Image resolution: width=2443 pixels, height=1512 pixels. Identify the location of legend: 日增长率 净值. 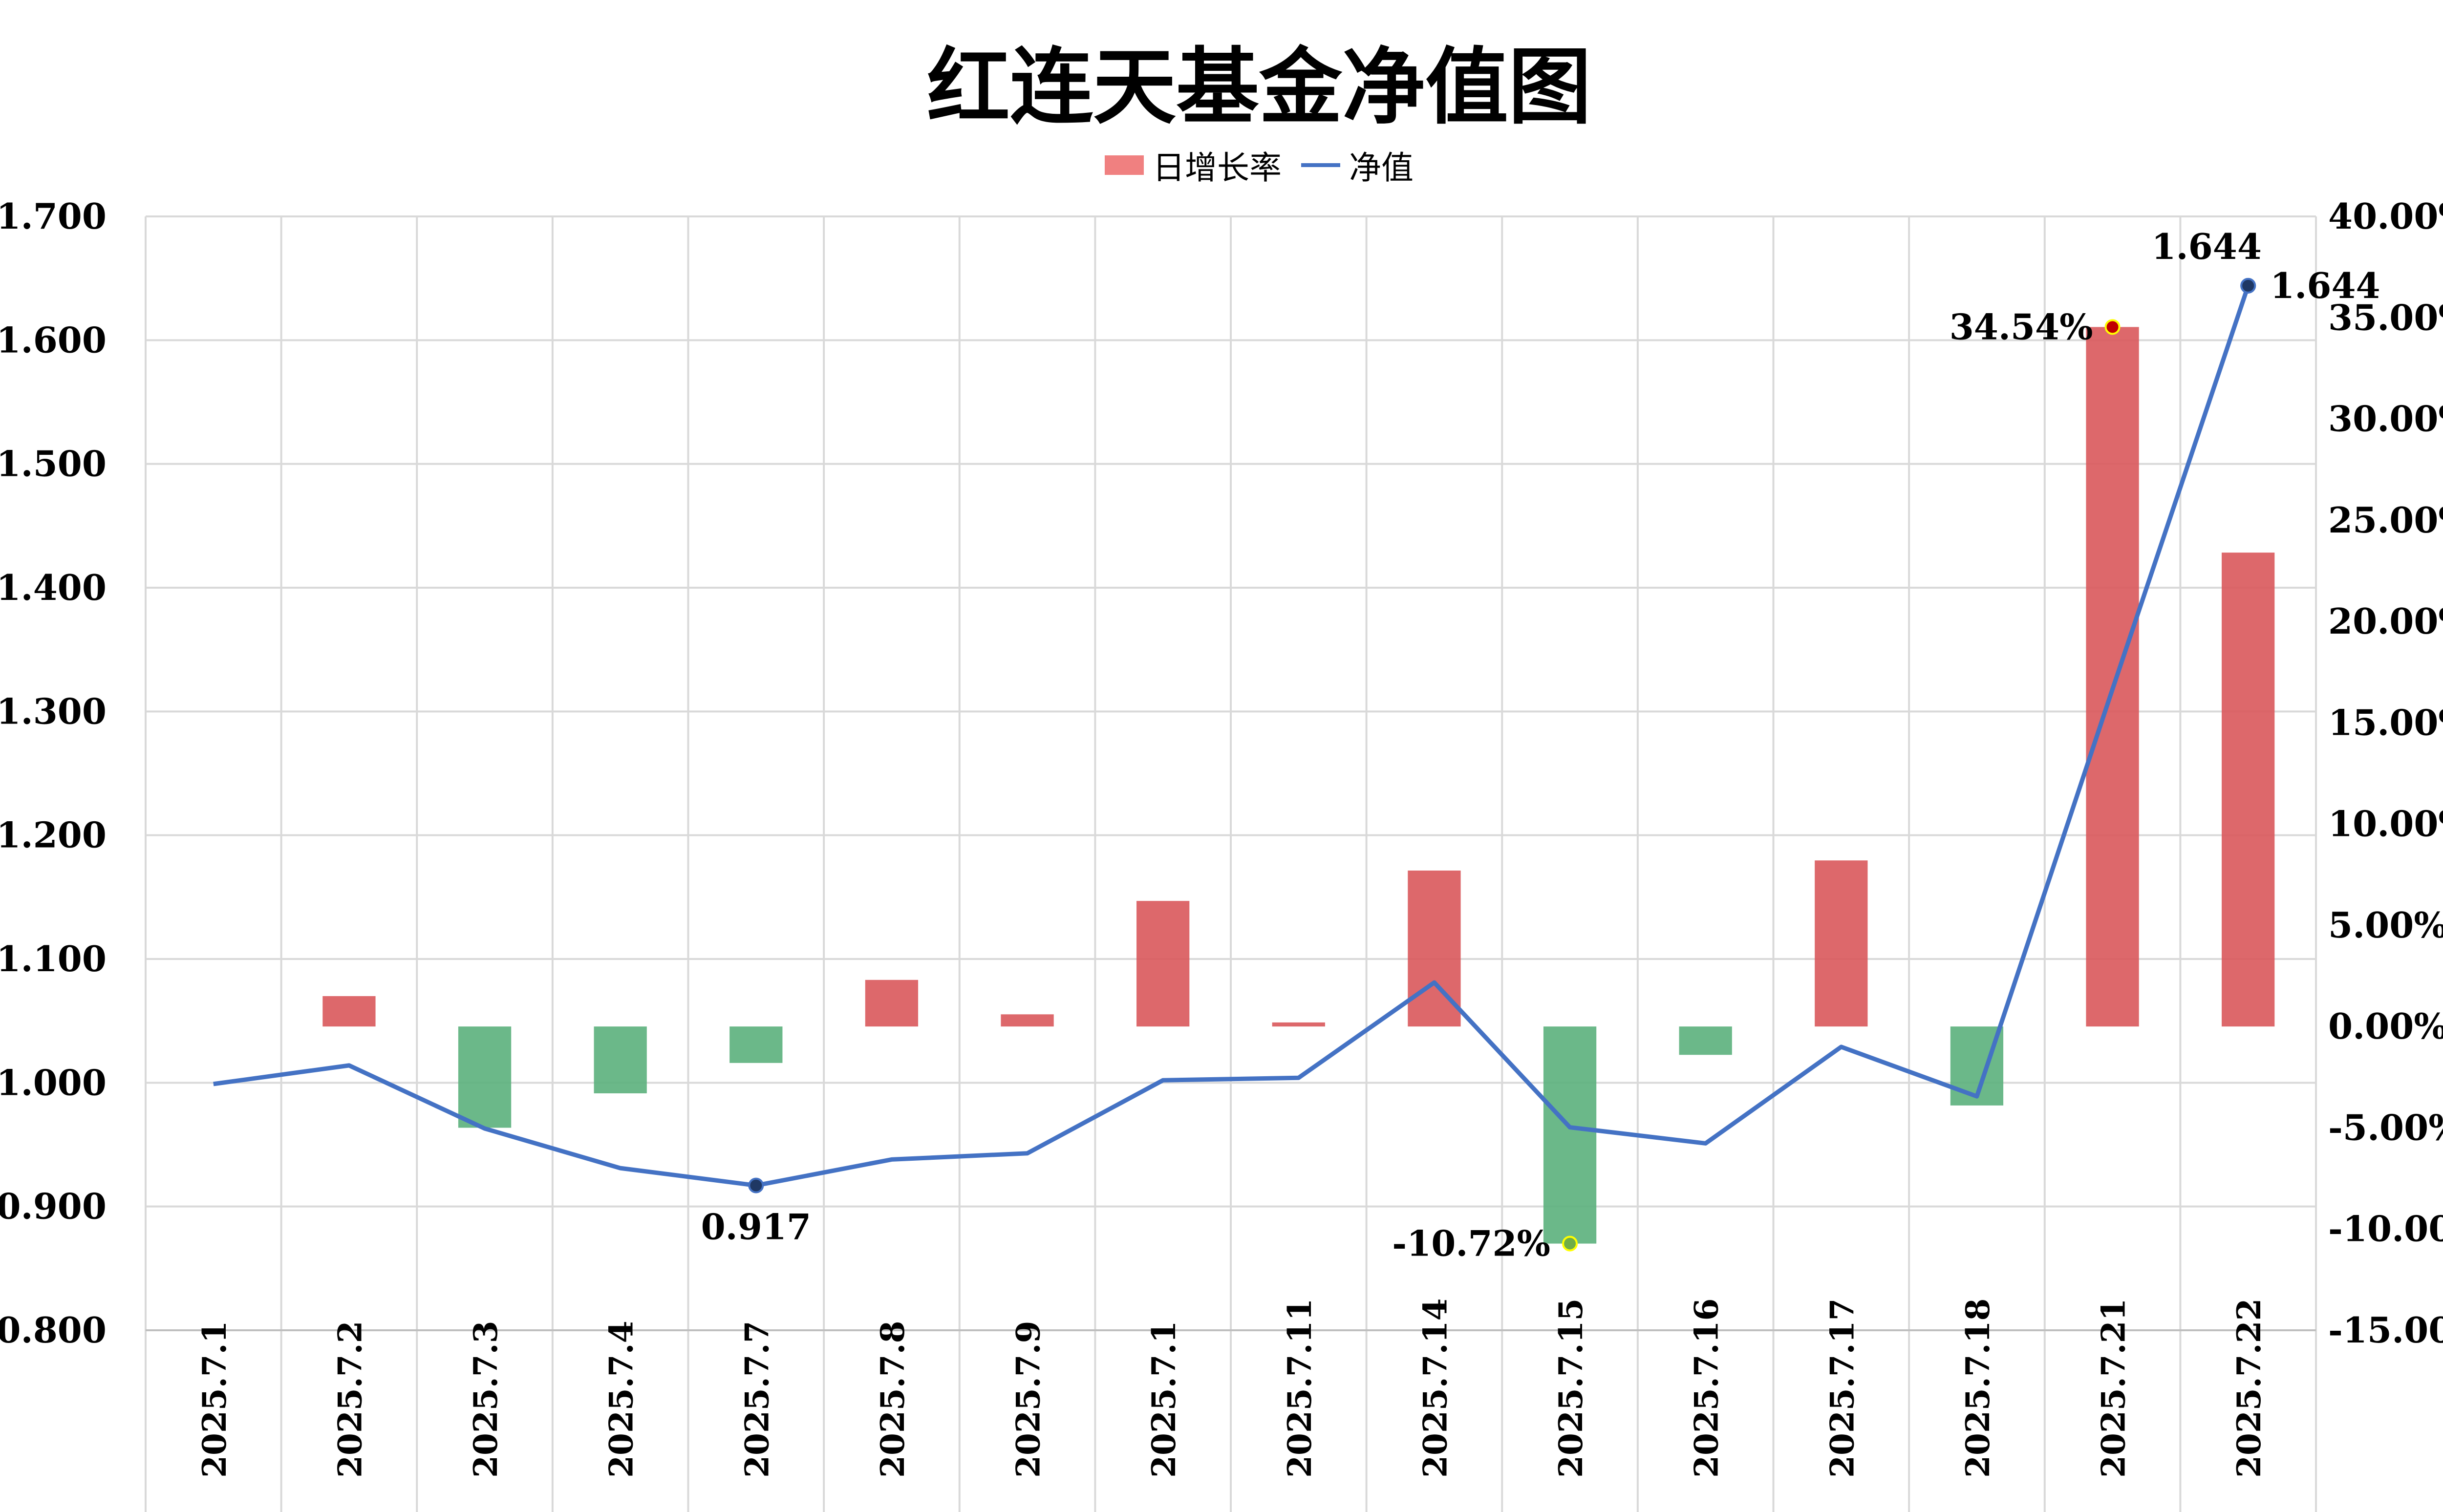
(1221, 166).